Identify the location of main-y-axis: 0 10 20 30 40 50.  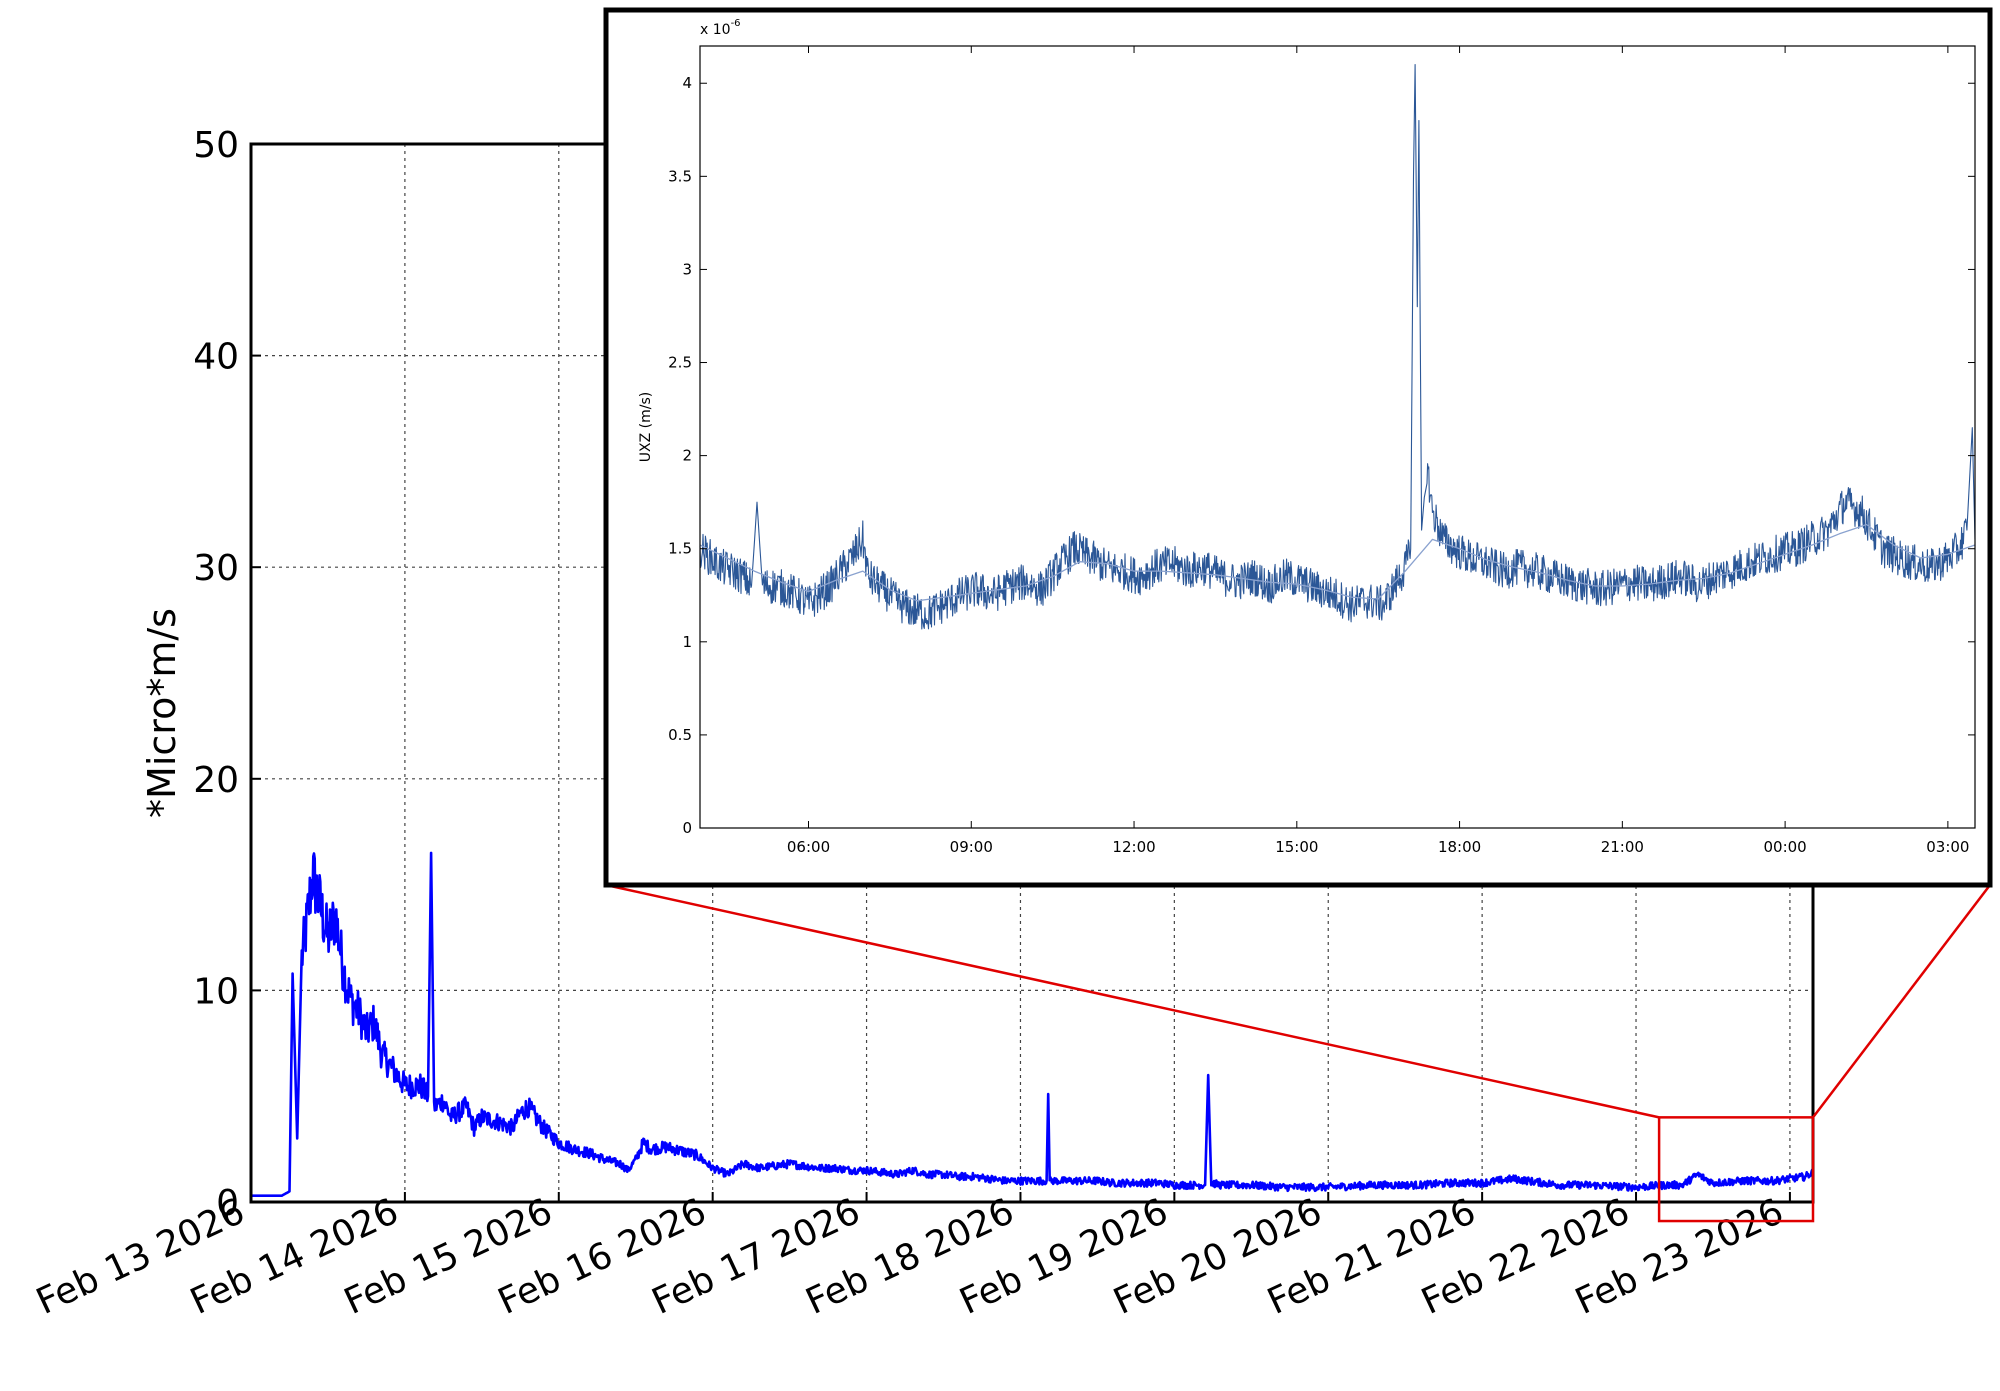
(227, 674).